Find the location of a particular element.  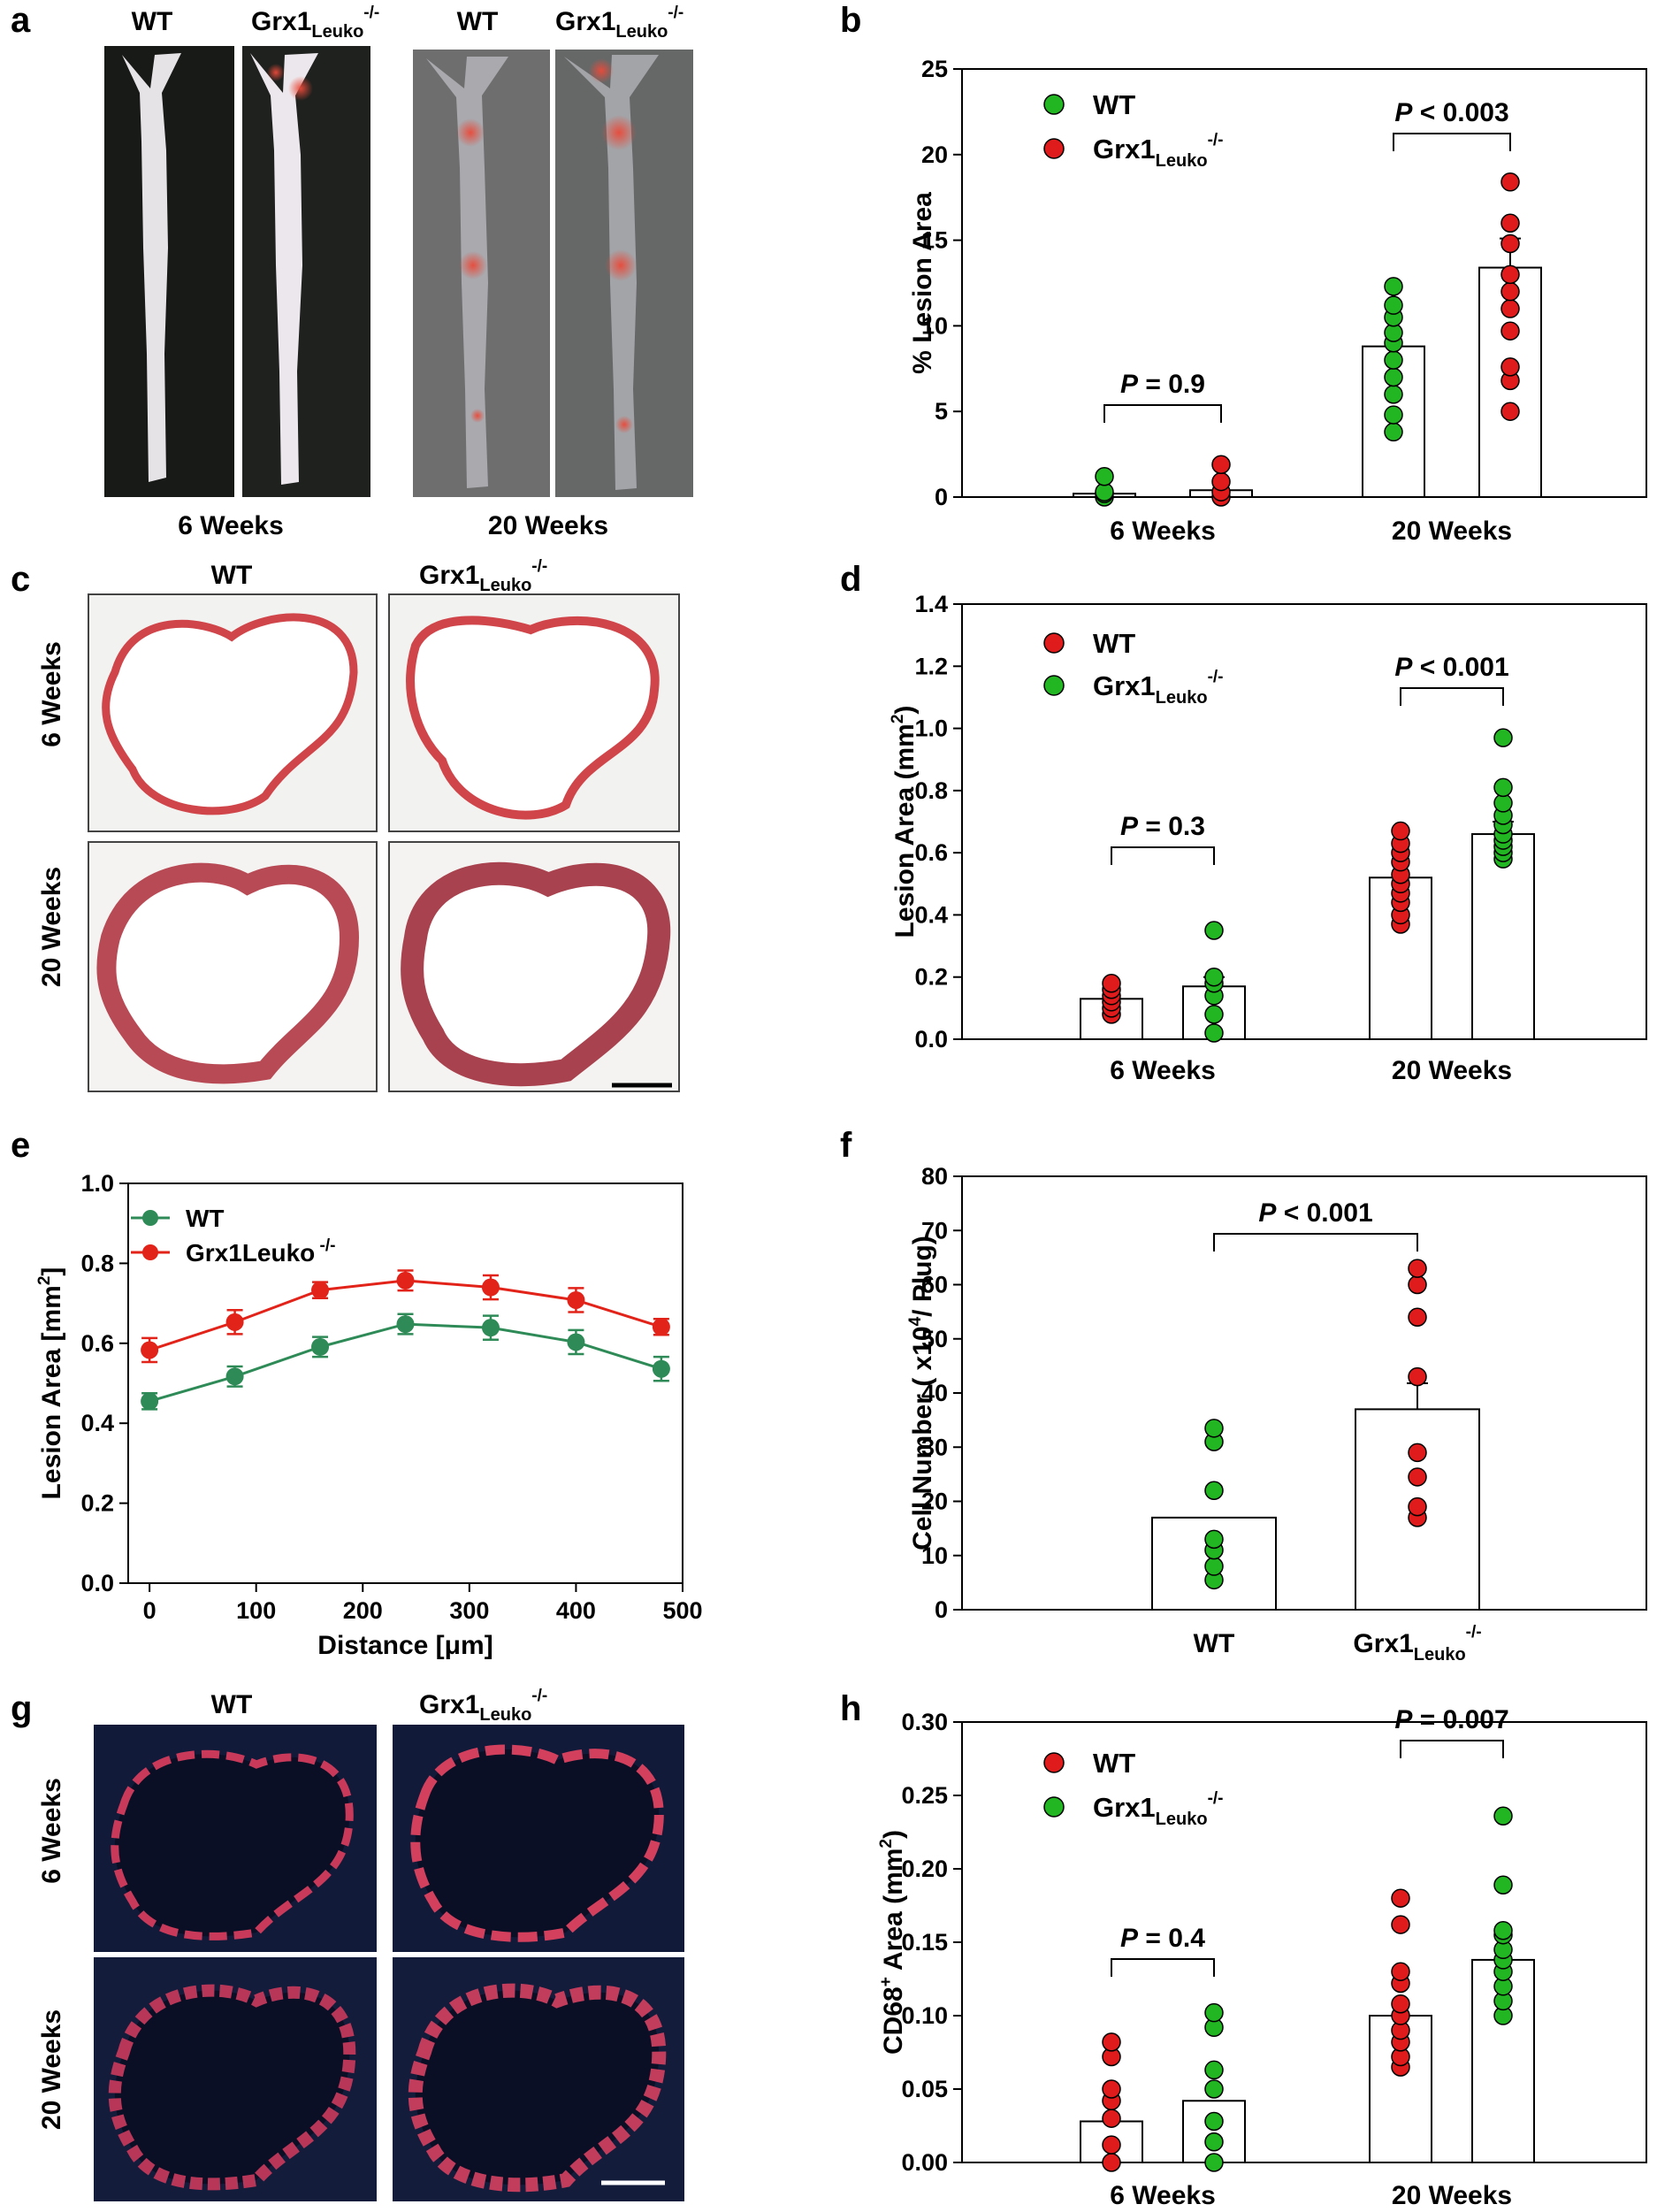

b-ytick-label: 25 is located at coordinates (935, 69).